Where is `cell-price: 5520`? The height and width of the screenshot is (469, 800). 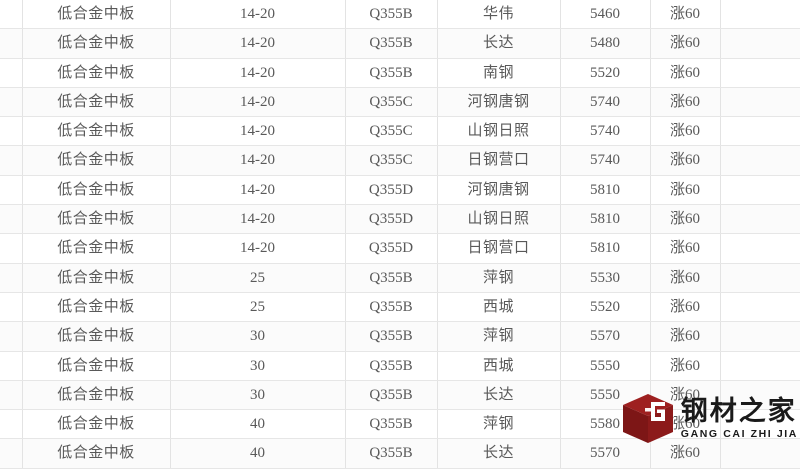
cell-price: 5520 is located at coordinates (605, 73).